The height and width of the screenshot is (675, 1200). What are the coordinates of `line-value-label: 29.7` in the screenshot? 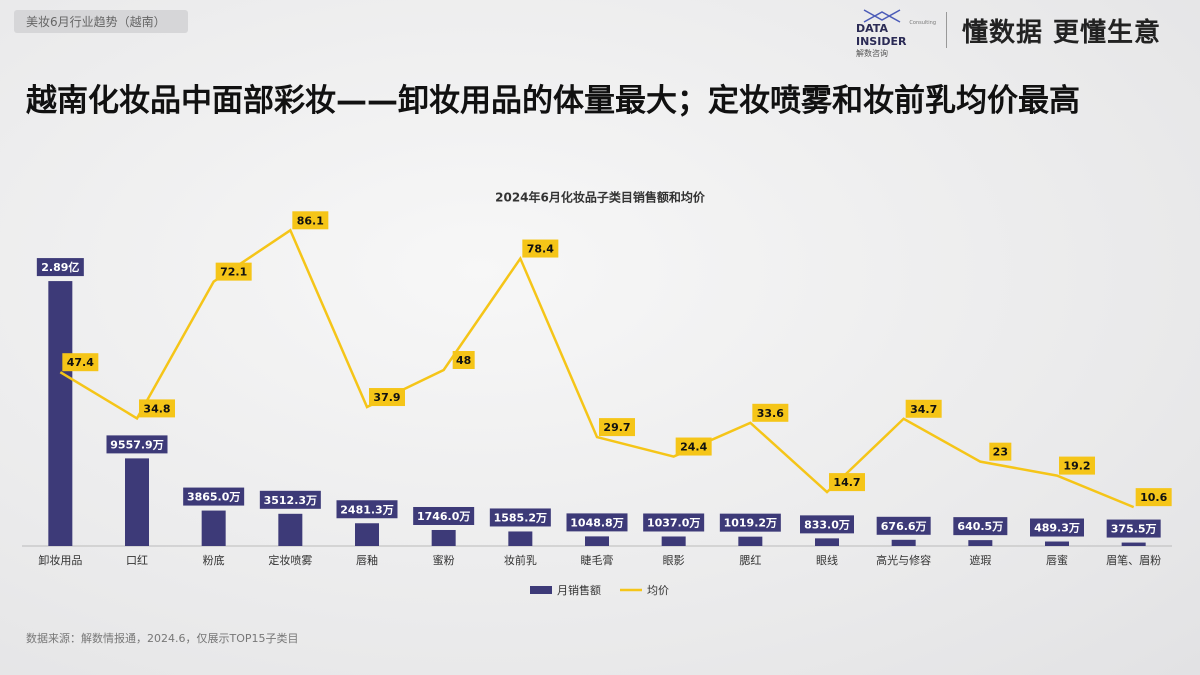 It's located at (616, 427).